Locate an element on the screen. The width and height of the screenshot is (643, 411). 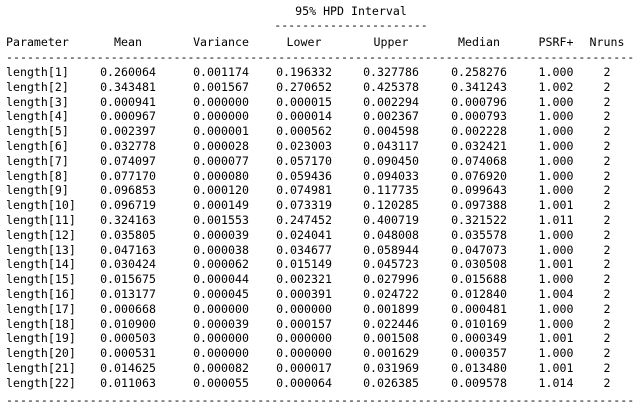
cell-lower: 0.023003 is located at coordinates (304, 146).